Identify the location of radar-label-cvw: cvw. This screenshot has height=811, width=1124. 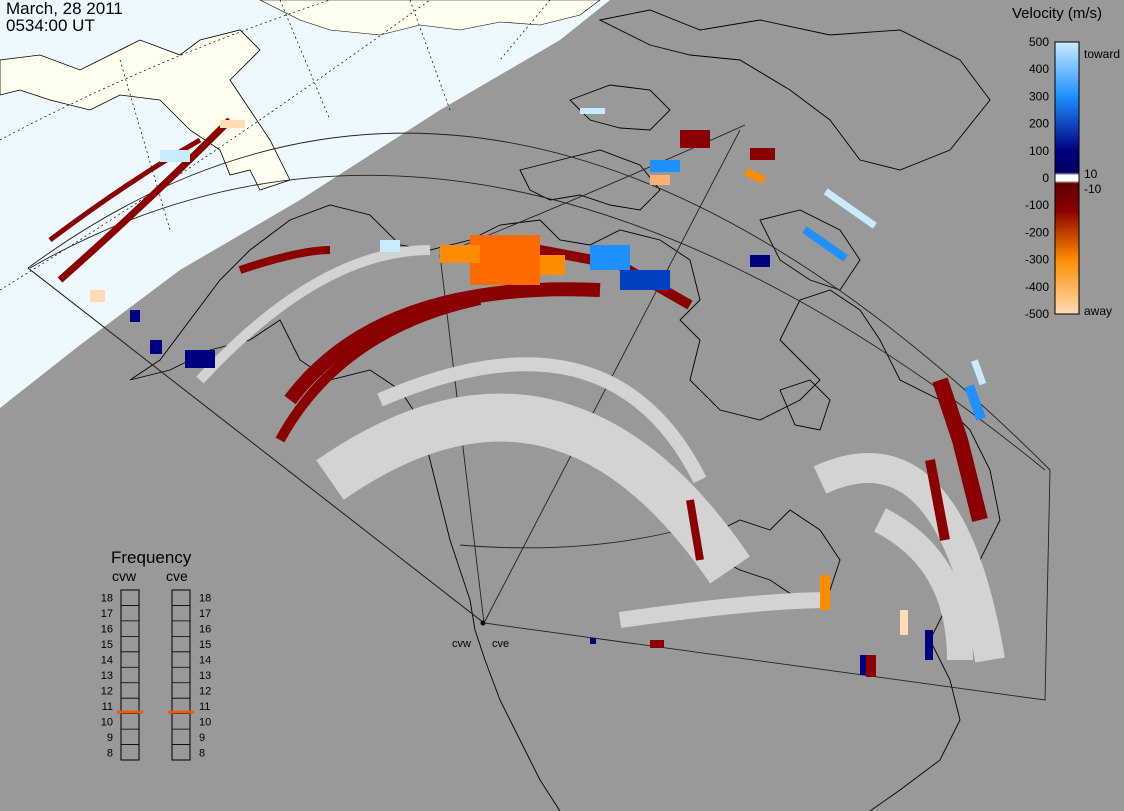
(461, 644).